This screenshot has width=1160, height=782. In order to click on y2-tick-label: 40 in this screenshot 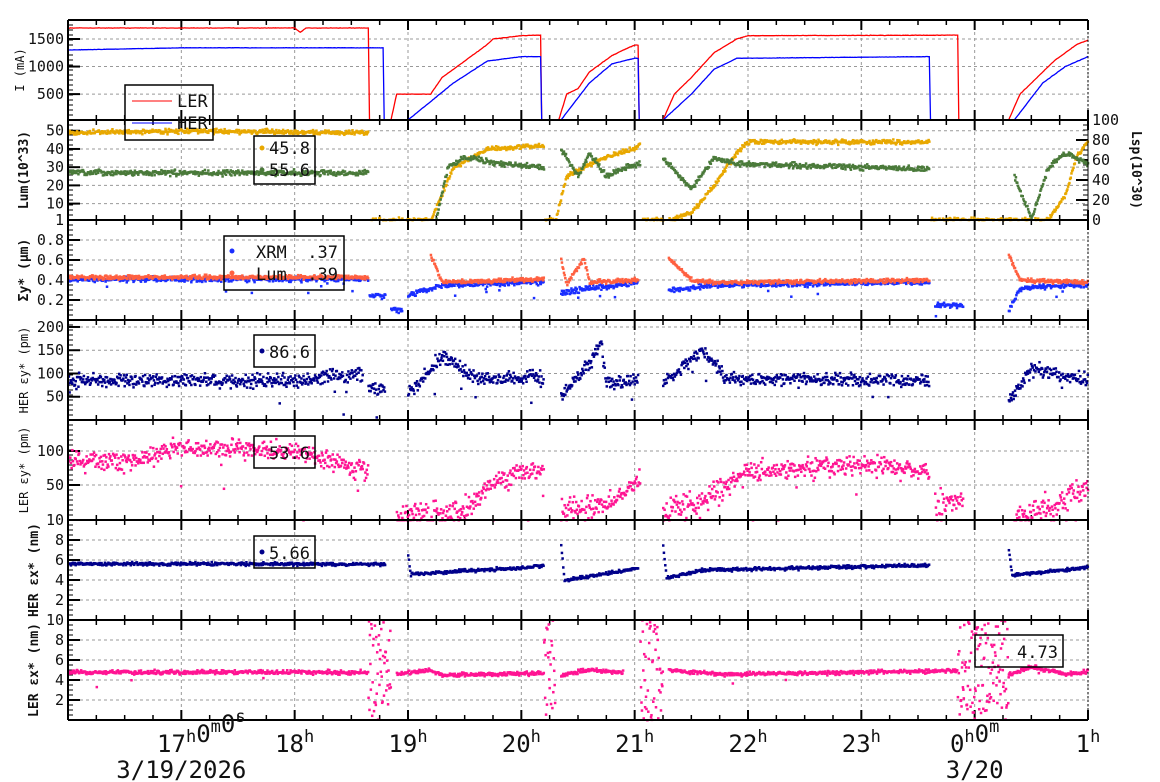, I will do `click(1101, 180)`.